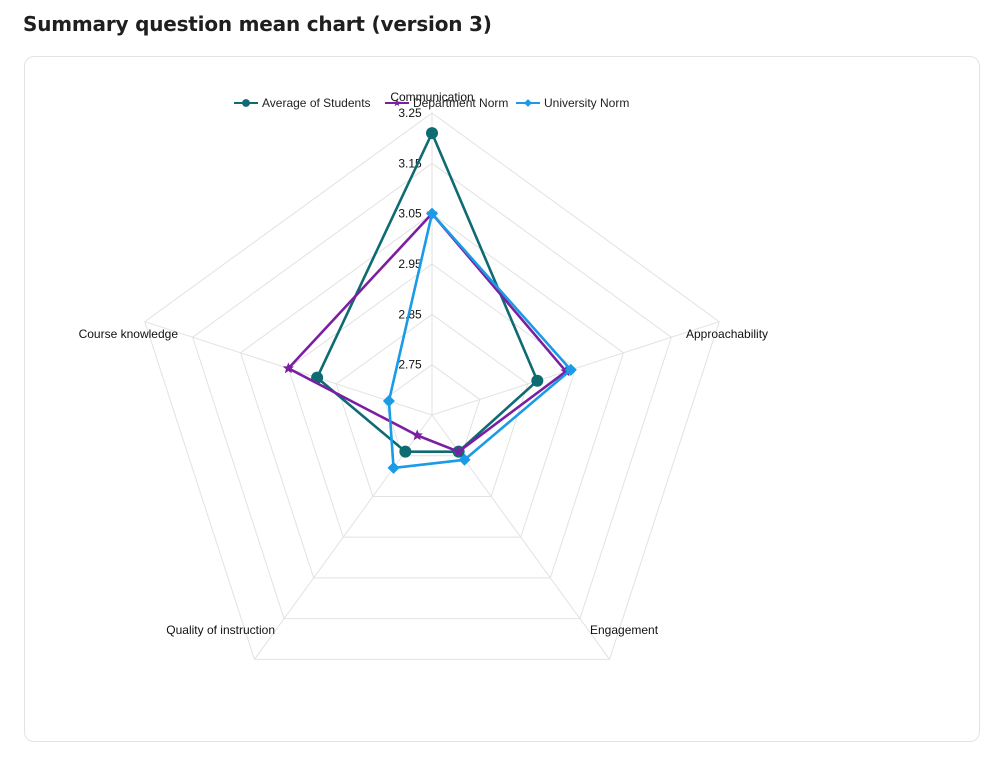  I want to click on tick-label: 3.25, so click(410, 113).